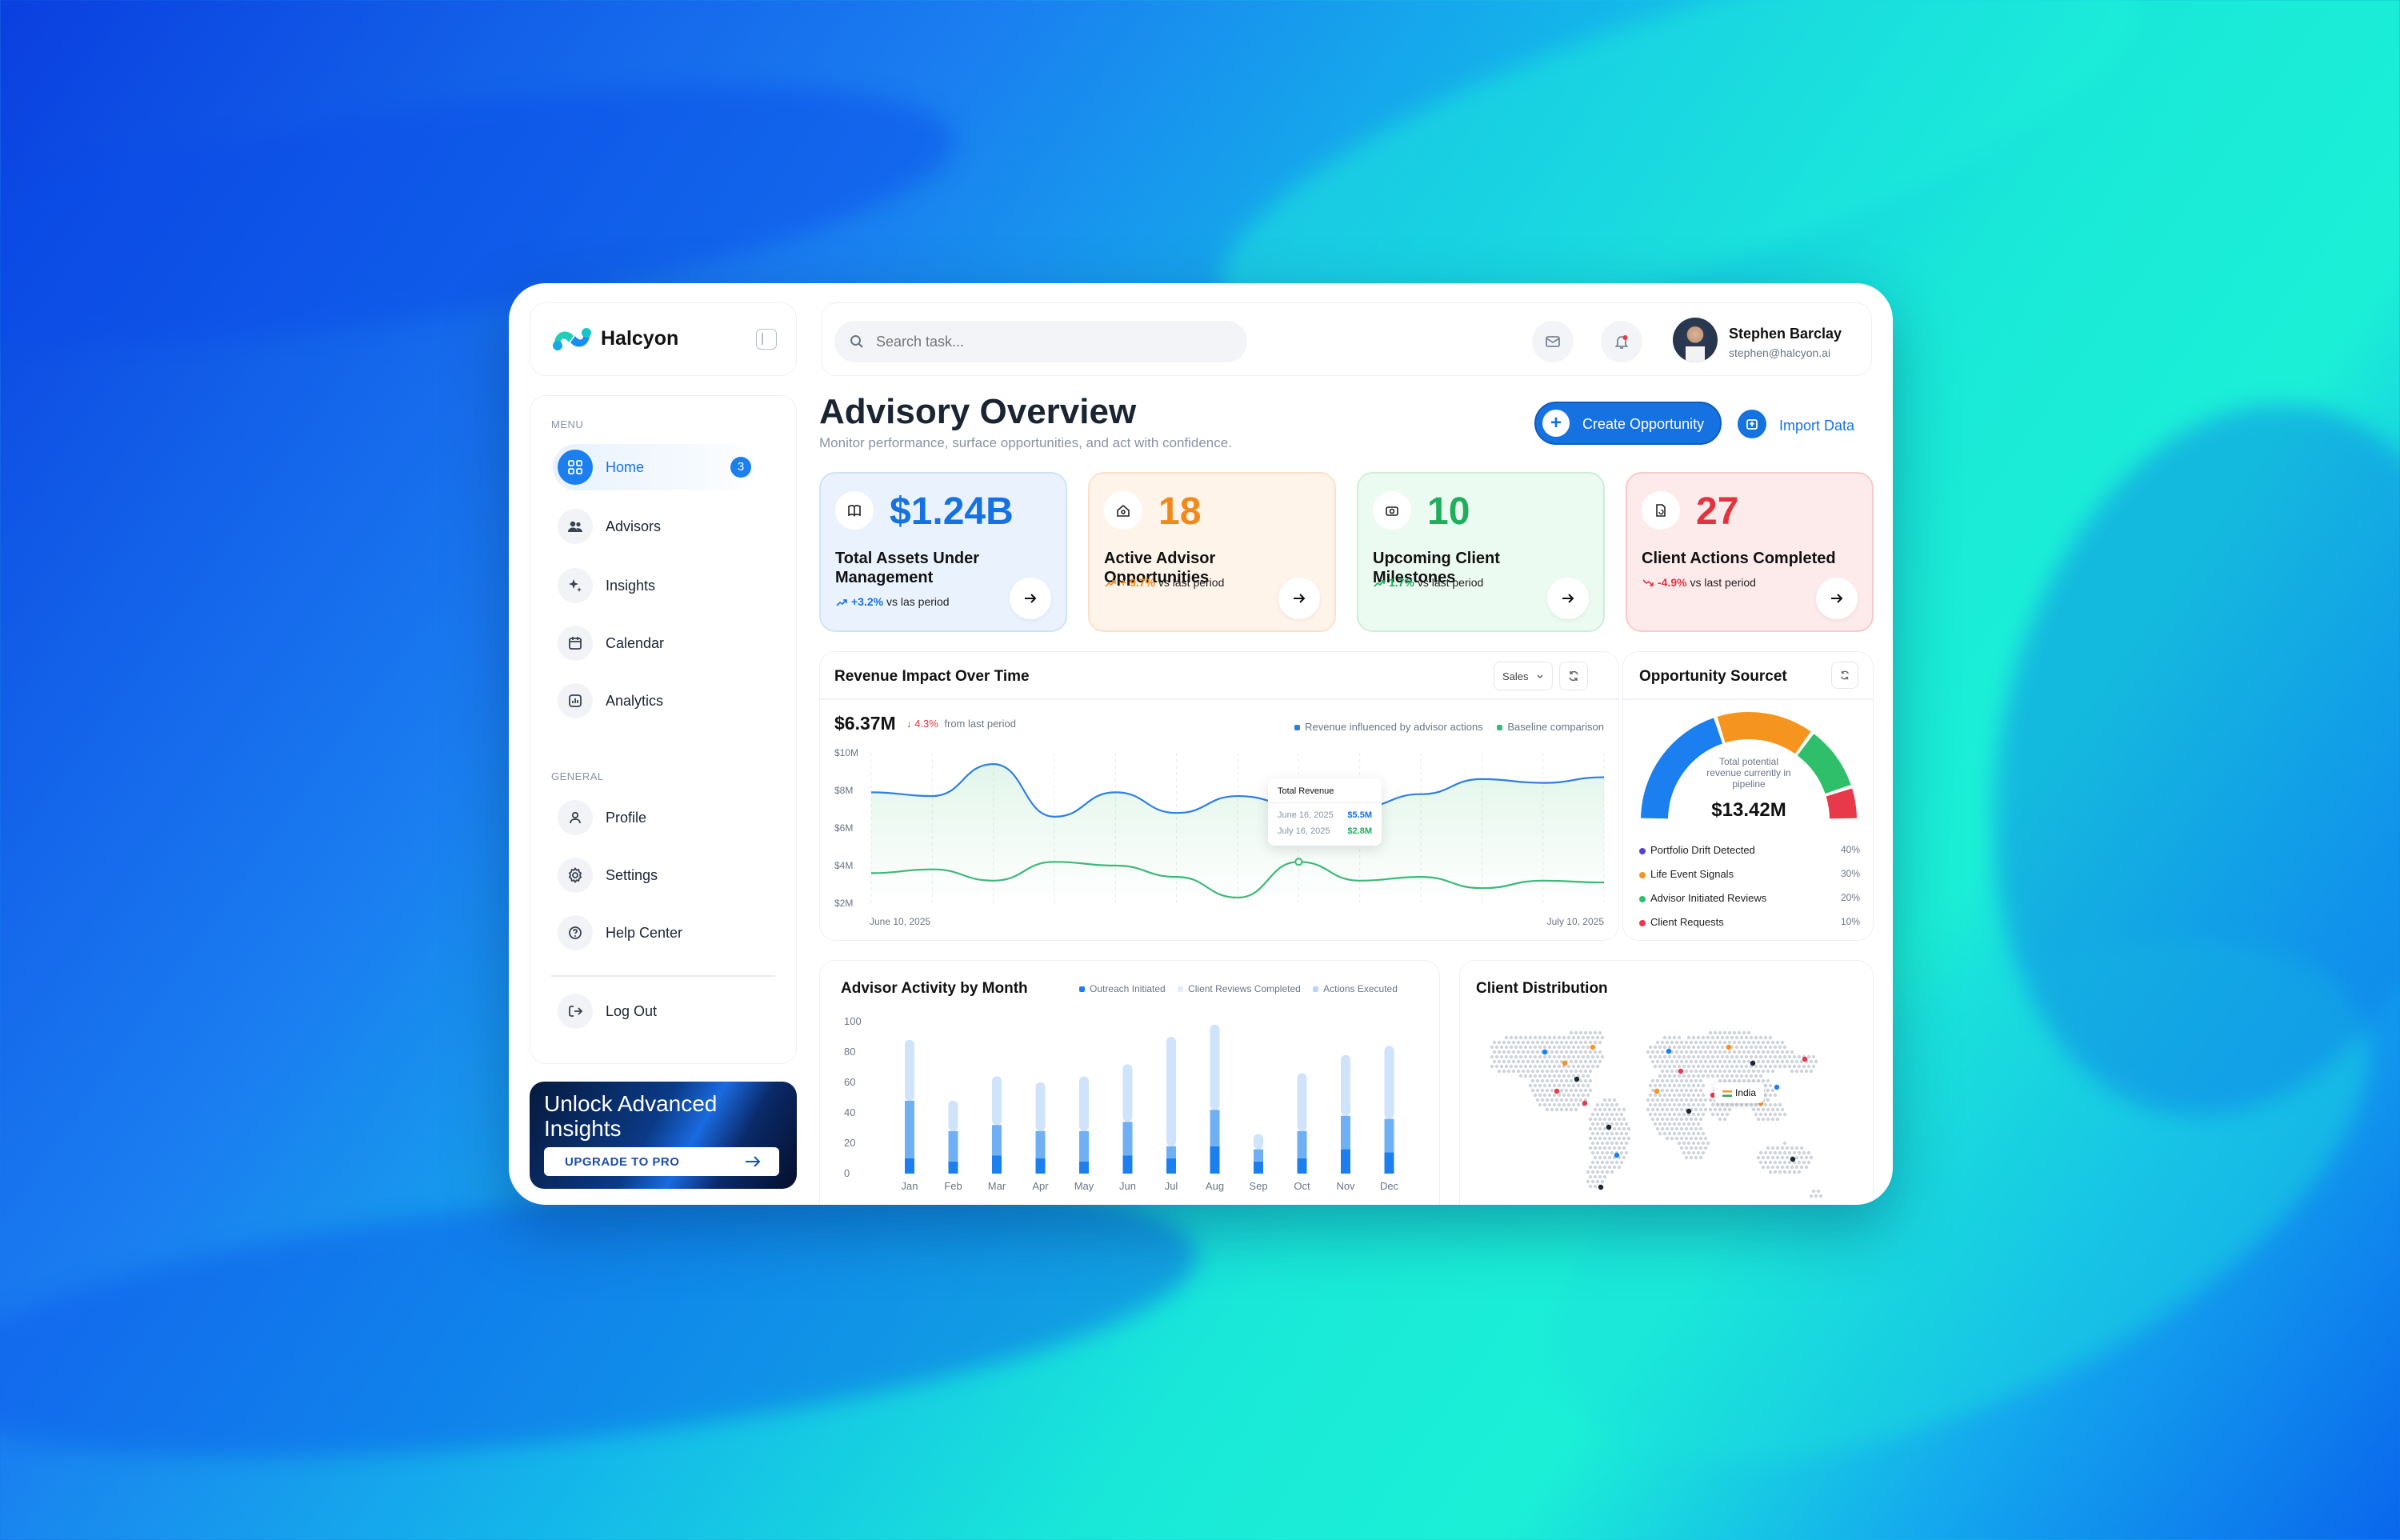 Image resolution: width=2400 pixels, height=1540 pixels. I want to click on promo-title: Unlock Advanced Insights, so click(631, 1116).